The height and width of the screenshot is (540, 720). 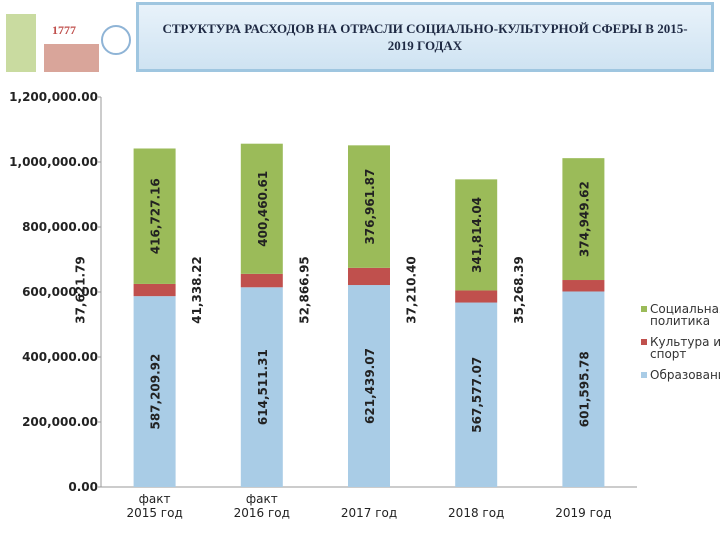 I want to click on data-label: 601,595.78, so click(x=584, y=389).